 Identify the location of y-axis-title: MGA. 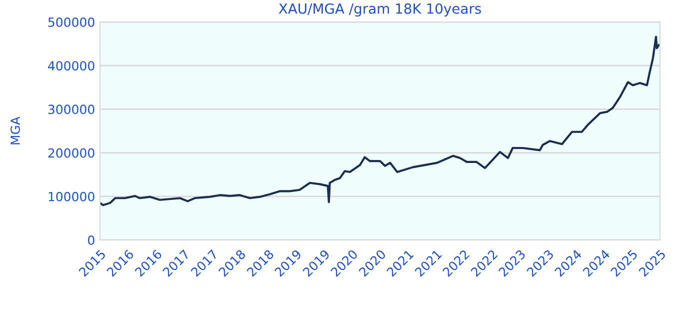
(15, 130).